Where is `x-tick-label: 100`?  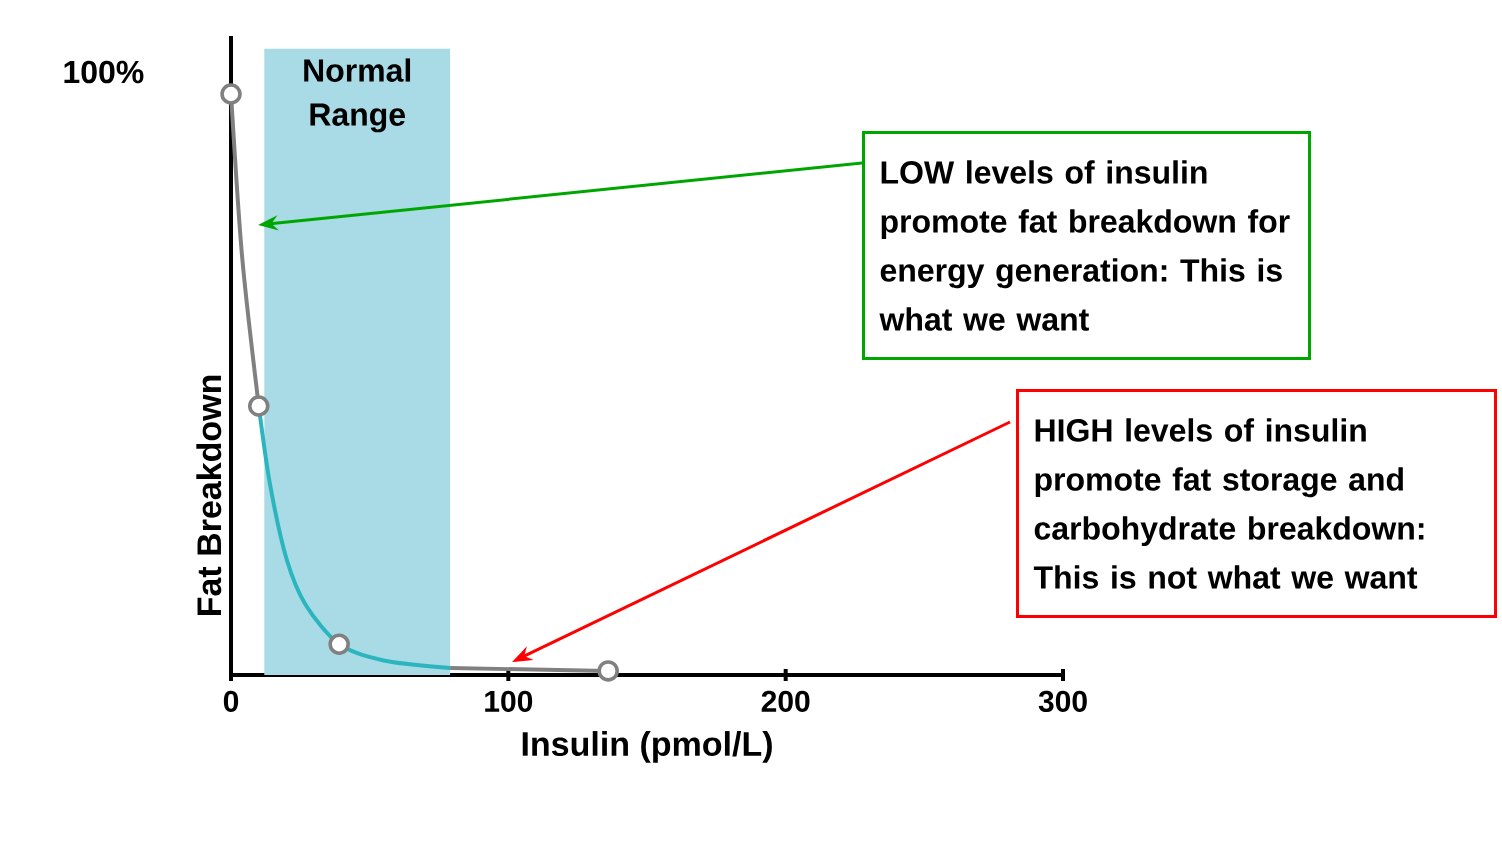
x-tick-label: 100 is located at coordinates (509, 701).